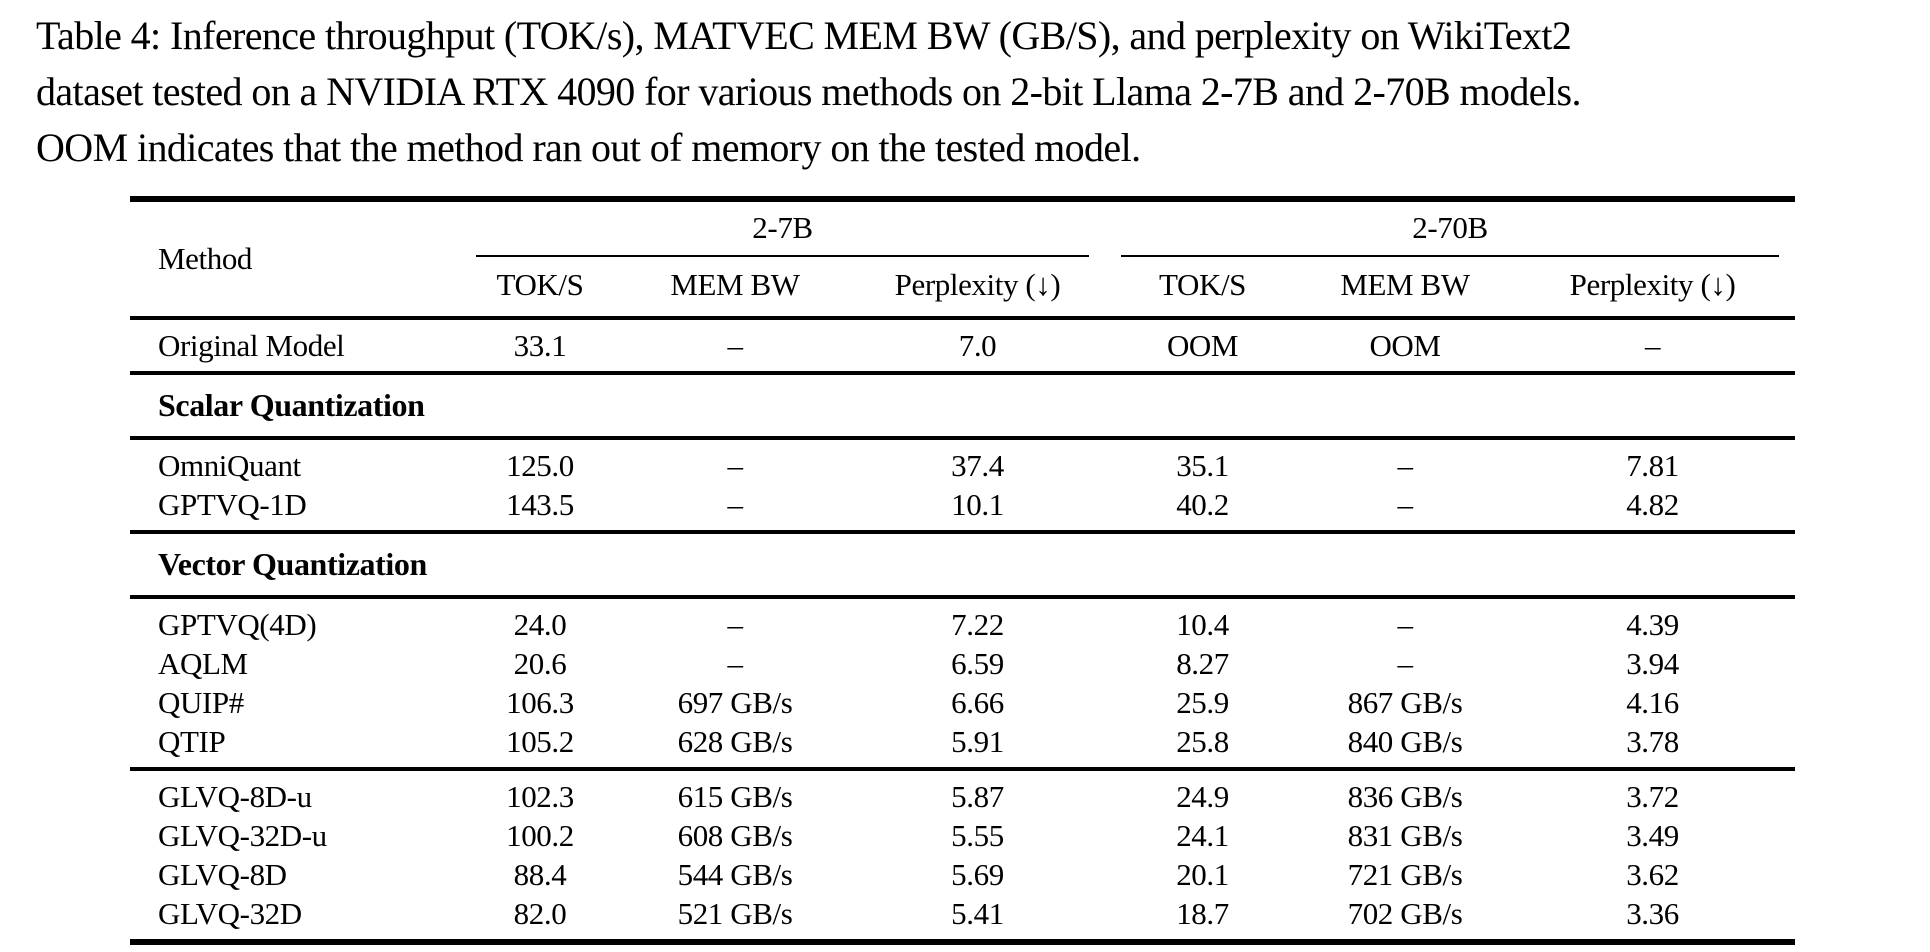  I want to click on method-cell: GPTVQ-1D, so click(232, 504).